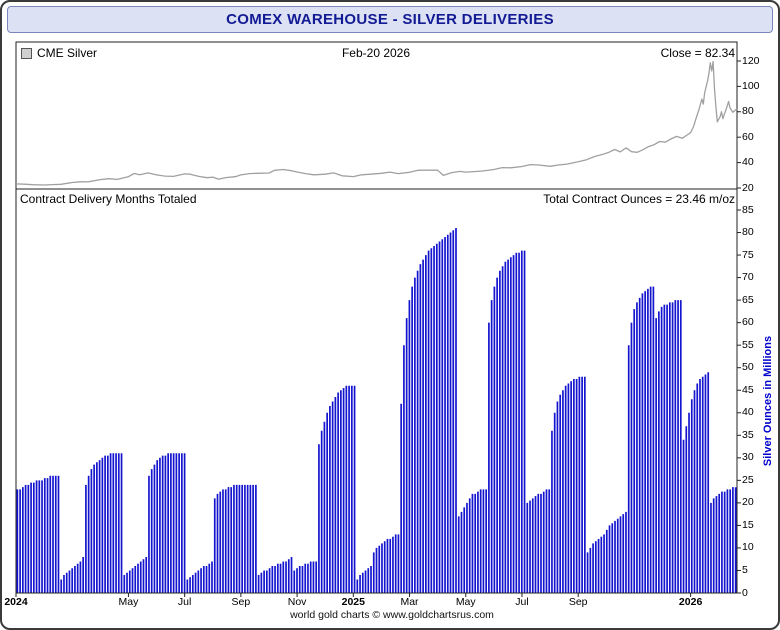  I want to click on page-title: COMEX WAREHOUSE - SILVER DELIVERIES, so click(390, 19).